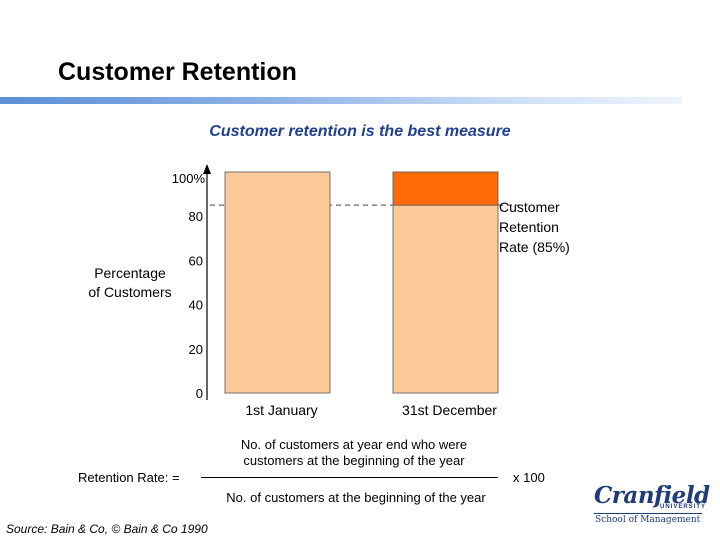 The height and width of the screenshot is (540, 720). What do you see at coordinates (196, 260) in the screenshot?
I see `y-tick-label: 60` at bounding box center [196, 260].